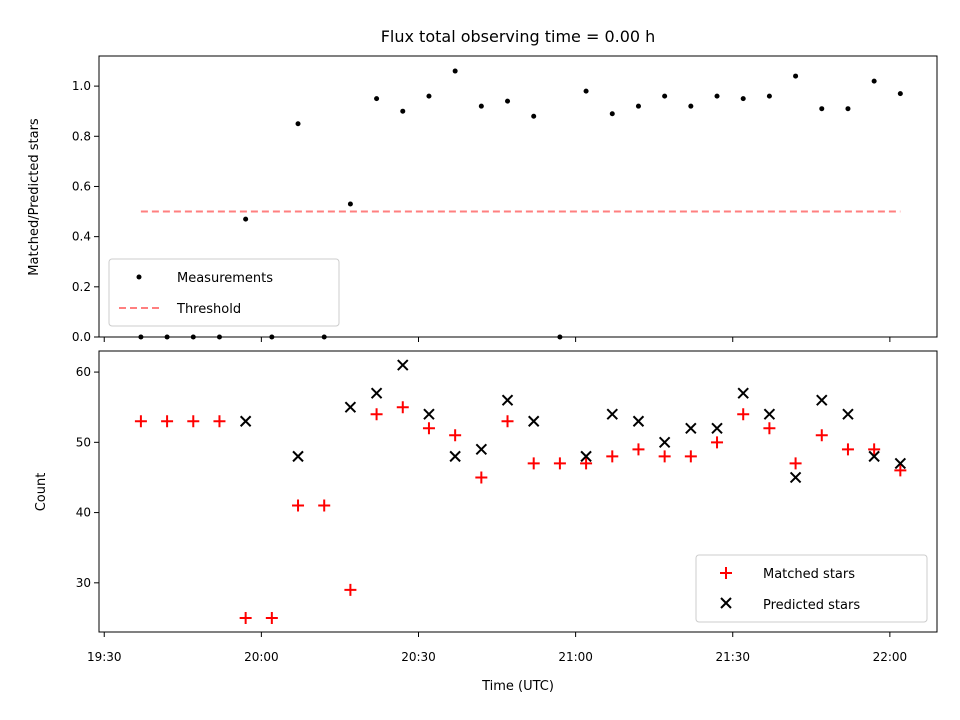 The width and height of the screenshot is (960, 720). What do you see at coordinates (575, 657) in the screenshot?
I see `bottom-x-tick-label: 21:00` at bounding box center [575, 657].